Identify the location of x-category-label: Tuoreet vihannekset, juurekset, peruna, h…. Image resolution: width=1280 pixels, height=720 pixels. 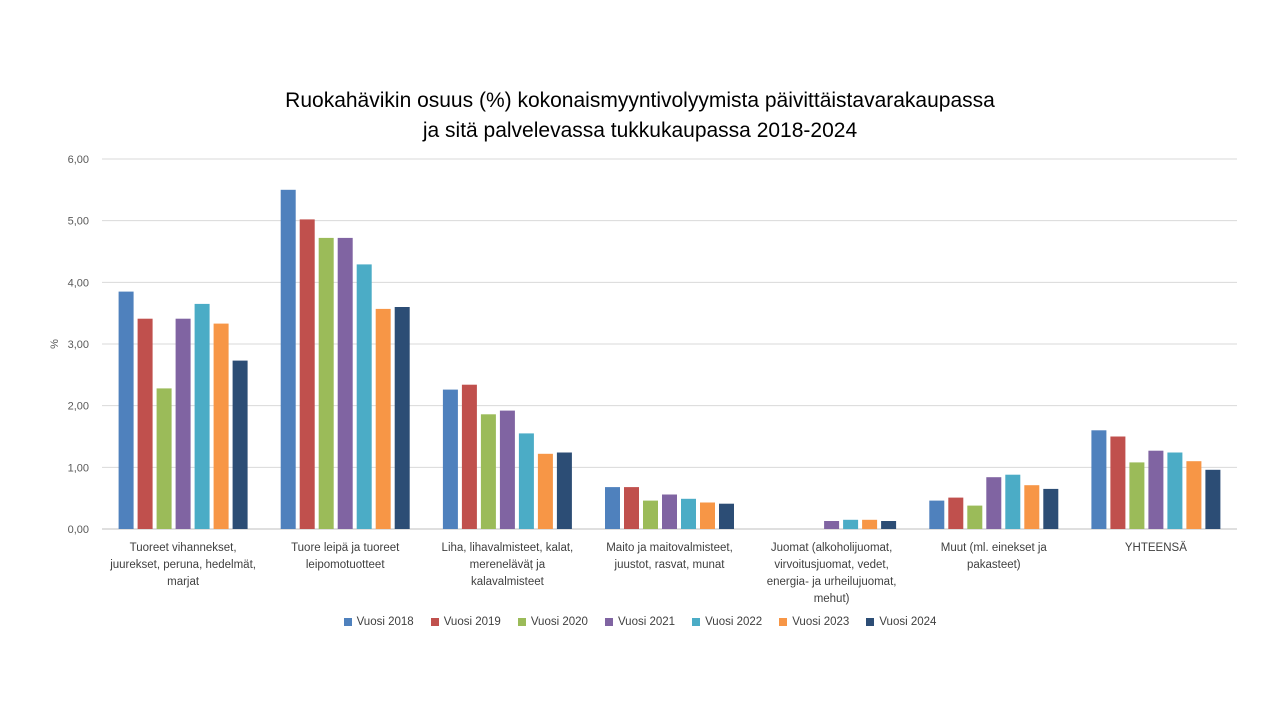
(182, 565).